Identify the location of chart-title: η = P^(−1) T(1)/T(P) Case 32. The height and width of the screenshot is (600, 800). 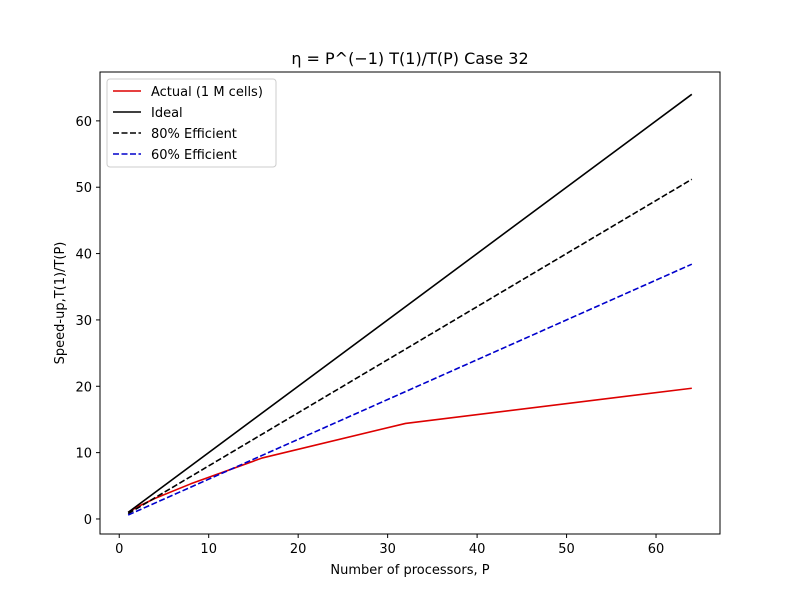
(409, 58).